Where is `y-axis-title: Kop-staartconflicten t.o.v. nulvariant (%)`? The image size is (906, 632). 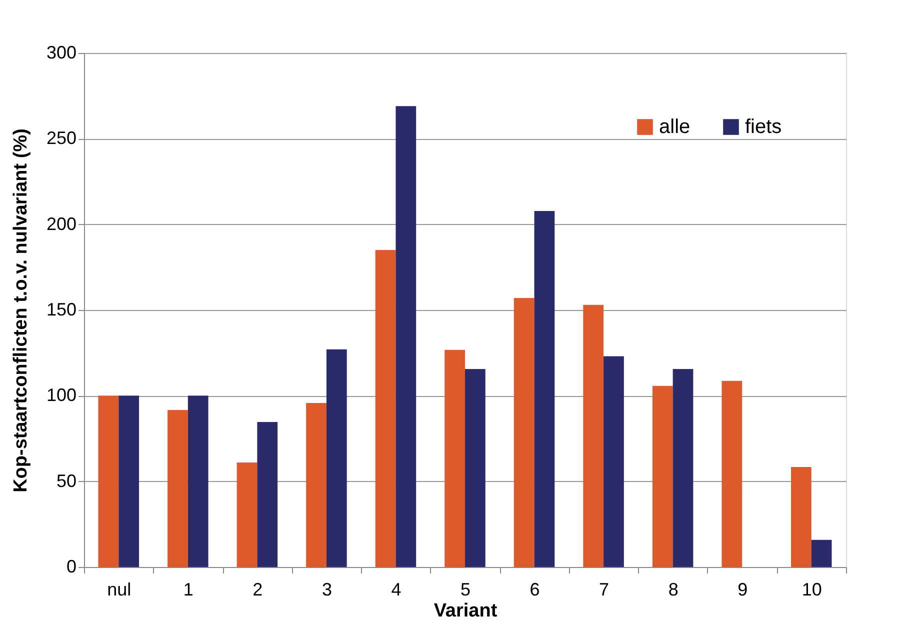 y-axis-title: Kop-staartconflicten t.o.v. nulvariant (%) is located at coordinates (21, 310).